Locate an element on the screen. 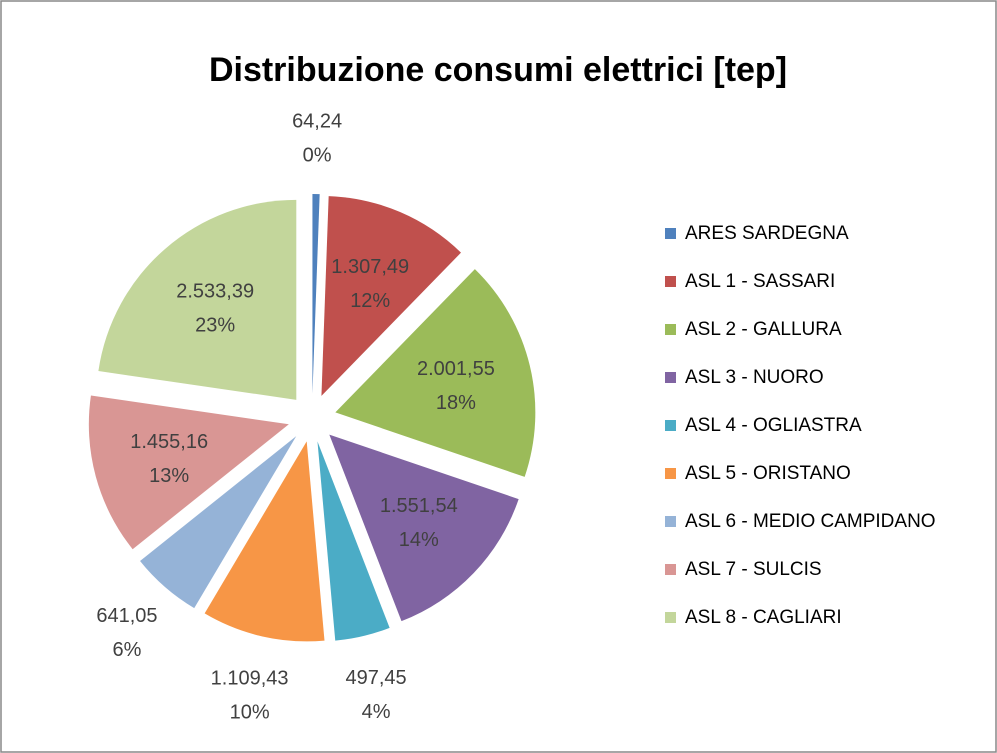 This screenshot has height=753, width=997. percent-label: 4% is located at coordinates (376, 712).